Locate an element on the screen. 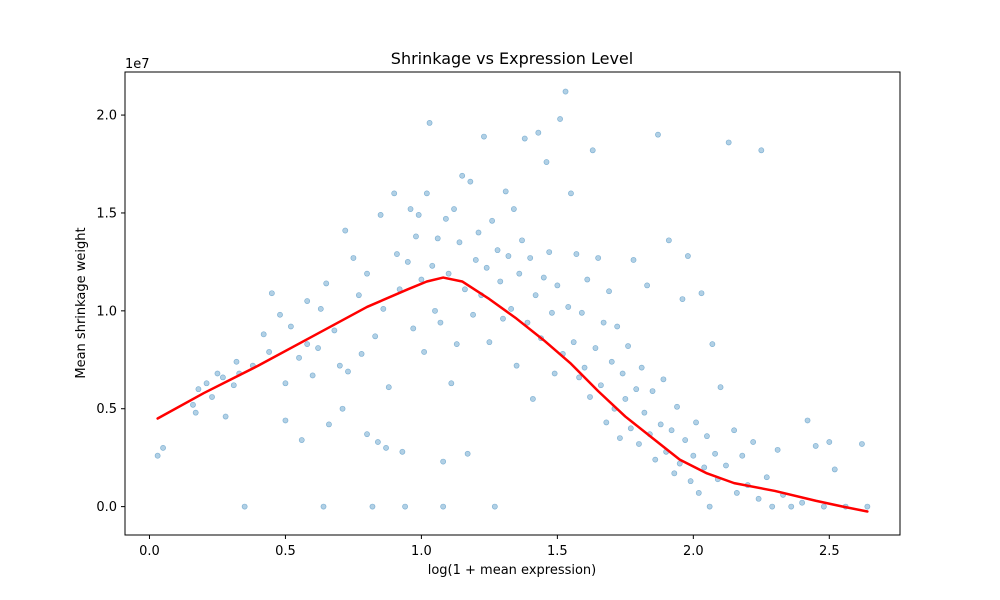  x-tick-label: 0.0 is located at coordinates (149, 551).